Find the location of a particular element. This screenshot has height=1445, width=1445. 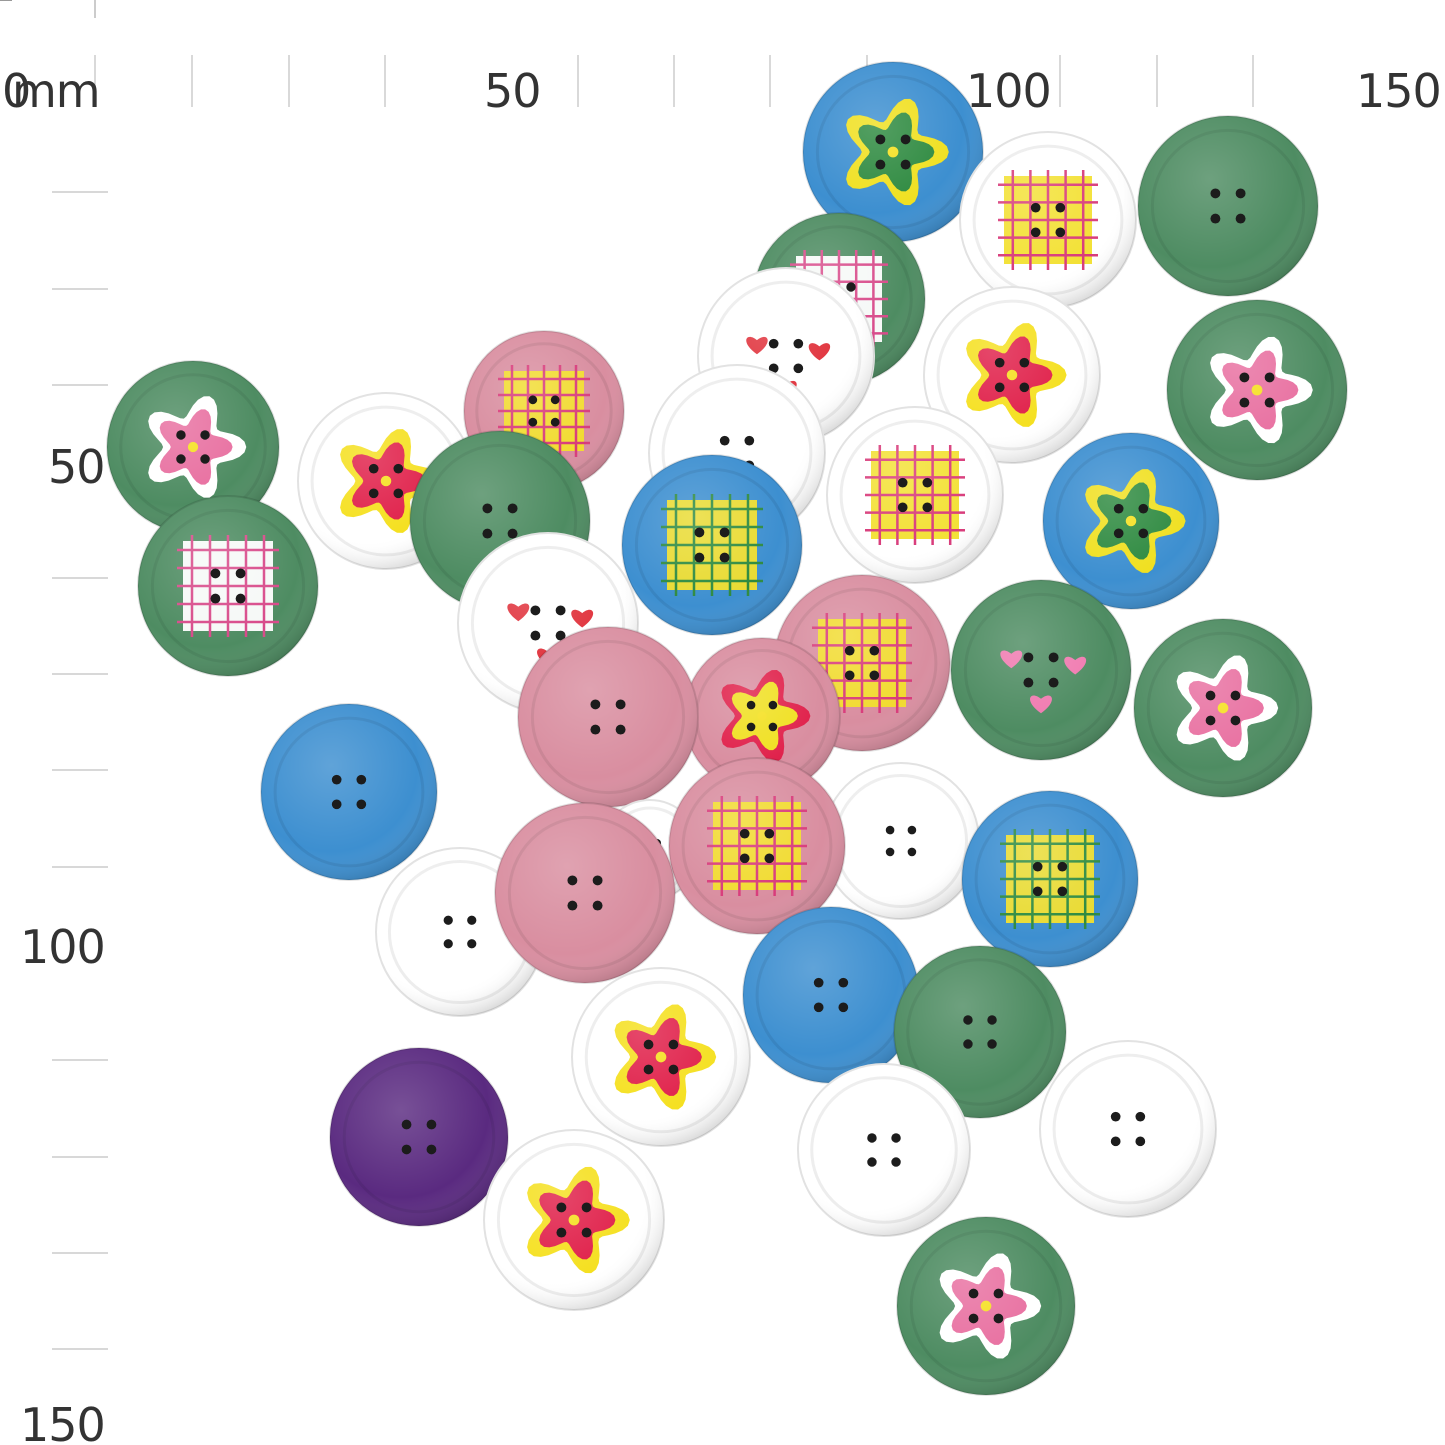

ruler-origin-label: 0 is located at coordinates (16, 91).